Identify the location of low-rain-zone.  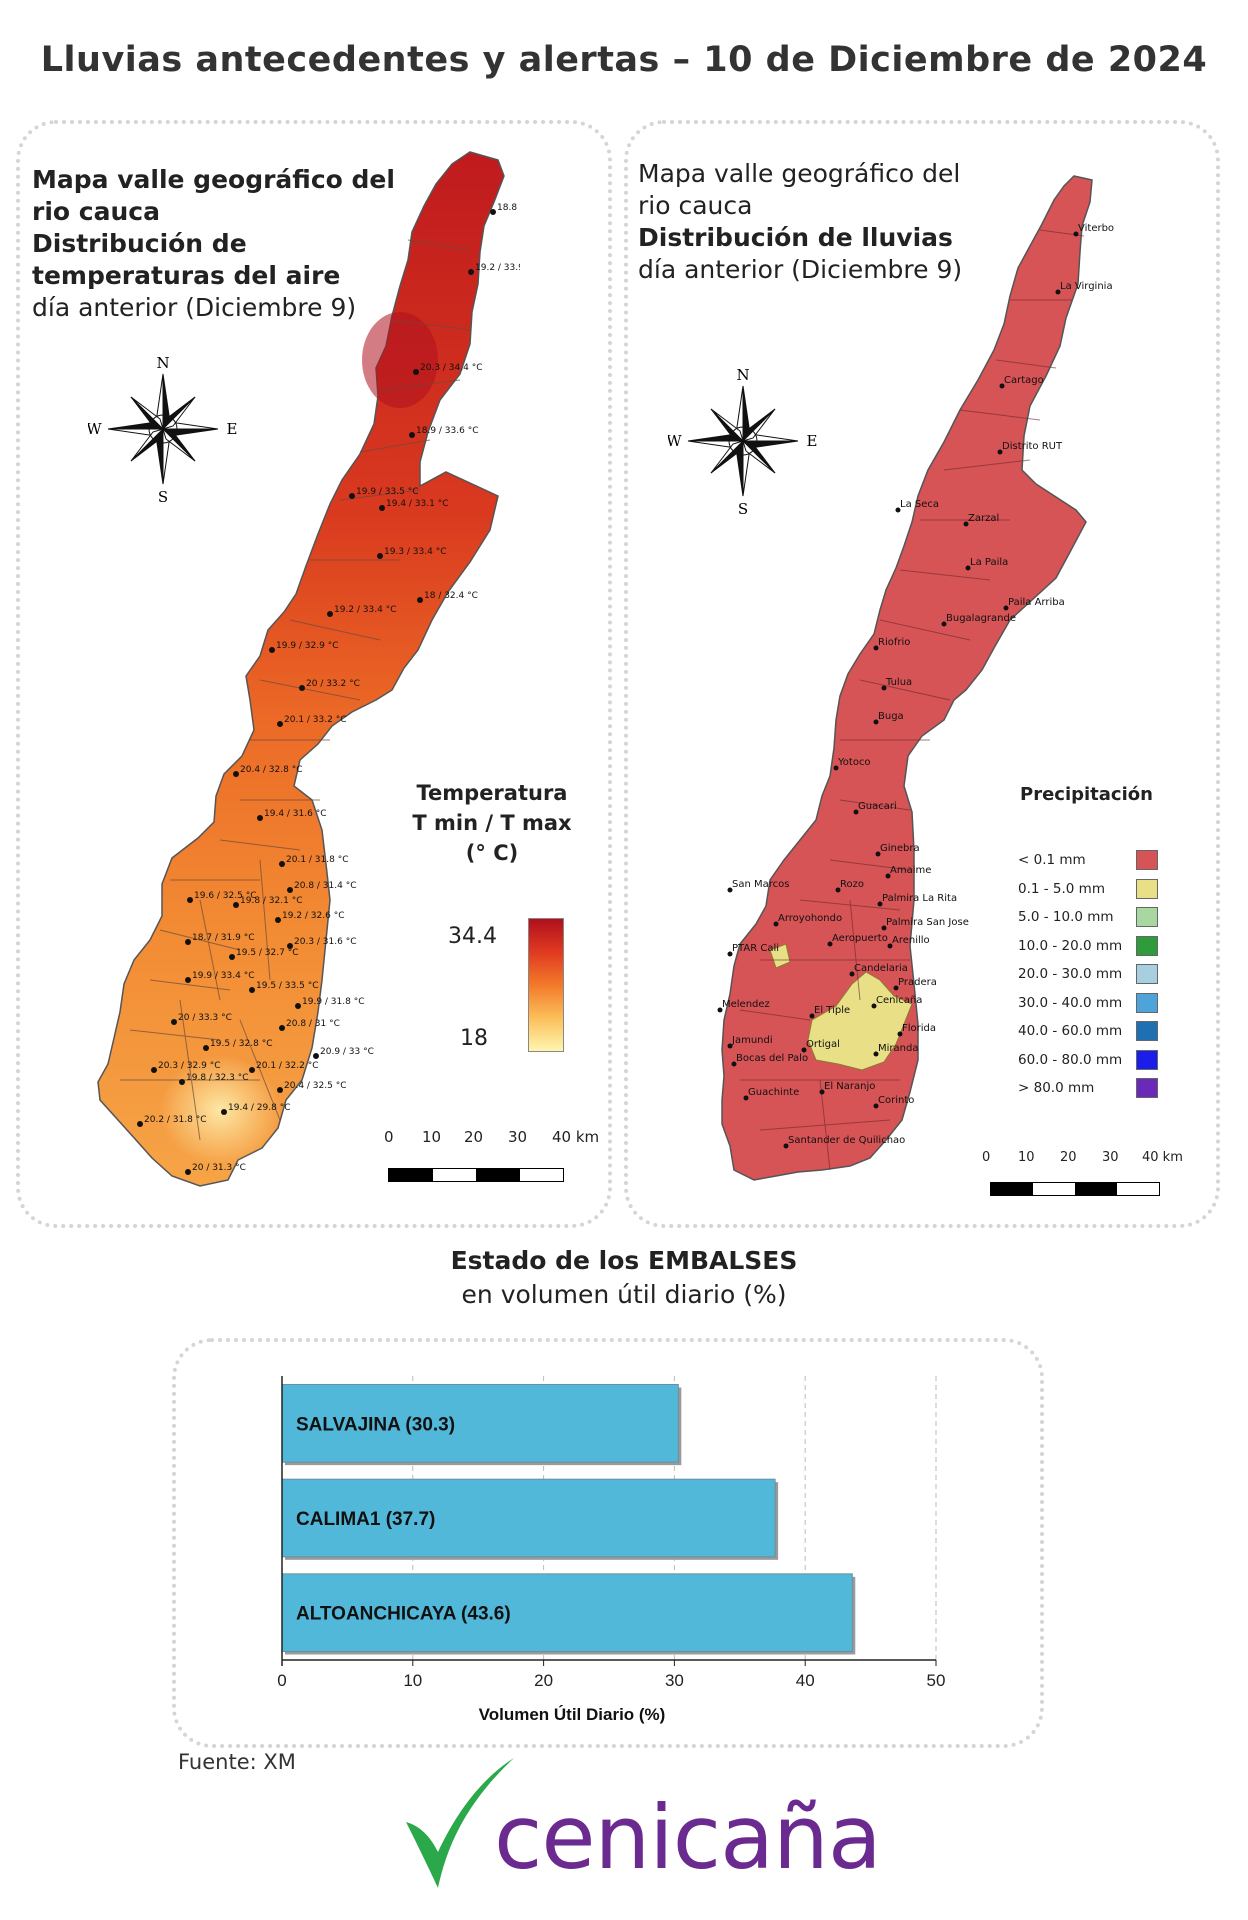
(860, 1021).